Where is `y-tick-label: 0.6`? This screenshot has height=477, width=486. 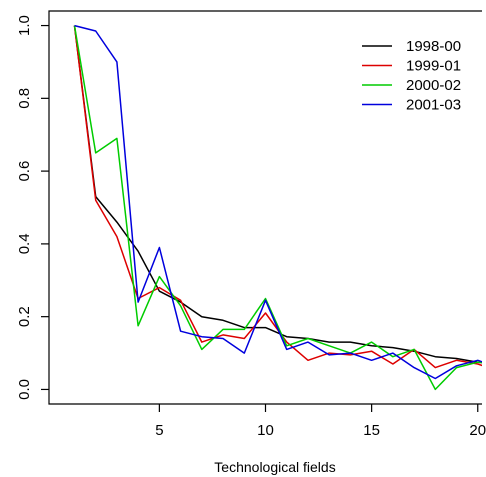 y-tick-label: 0.6 is located at coordinates (24, 171).